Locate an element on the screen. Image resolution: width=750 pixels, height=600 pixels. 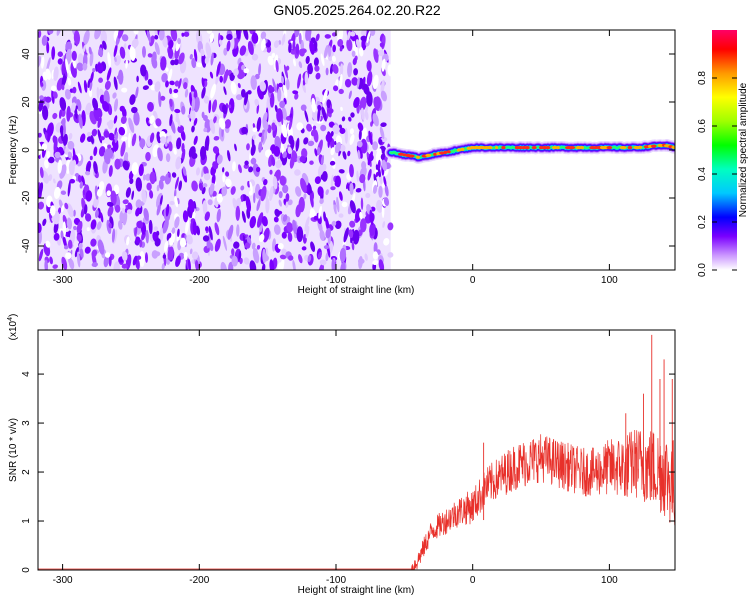
scale-prefix: (x10 is located at coordinates (13, 330).